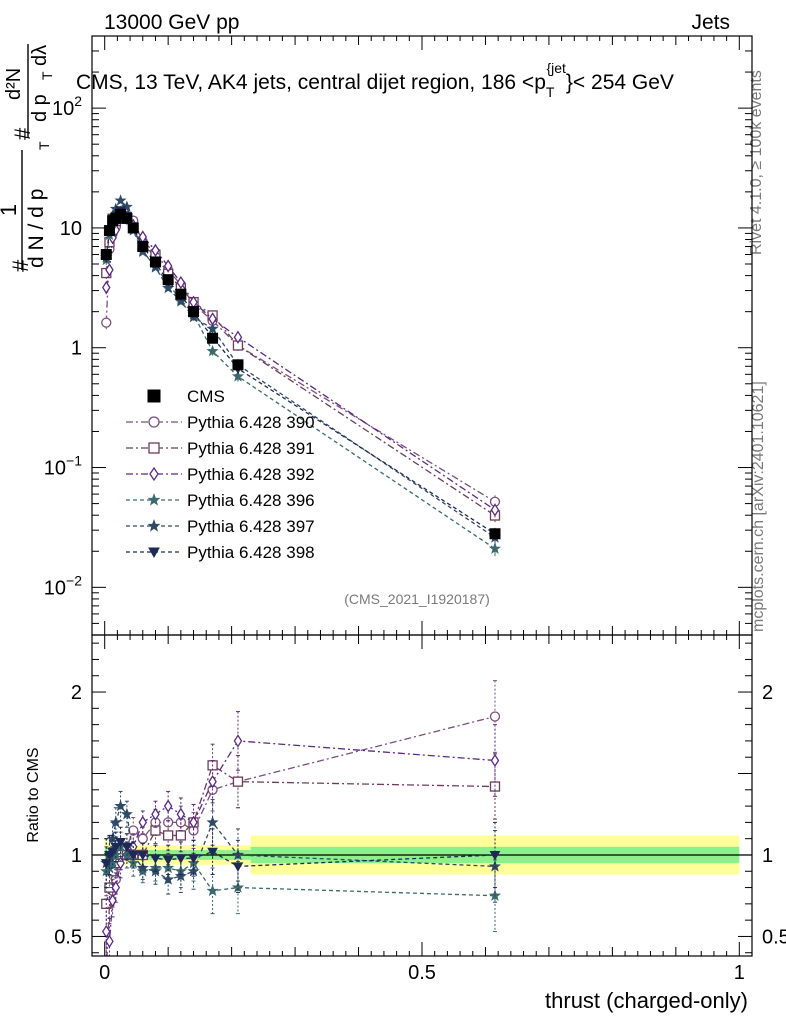 Image resolution: width=786 pixels, height=1024 pixels. Describe the element at coordinates (47, 75) in the screenshot. I see `ylabel-dpt-sub: T` at that location.